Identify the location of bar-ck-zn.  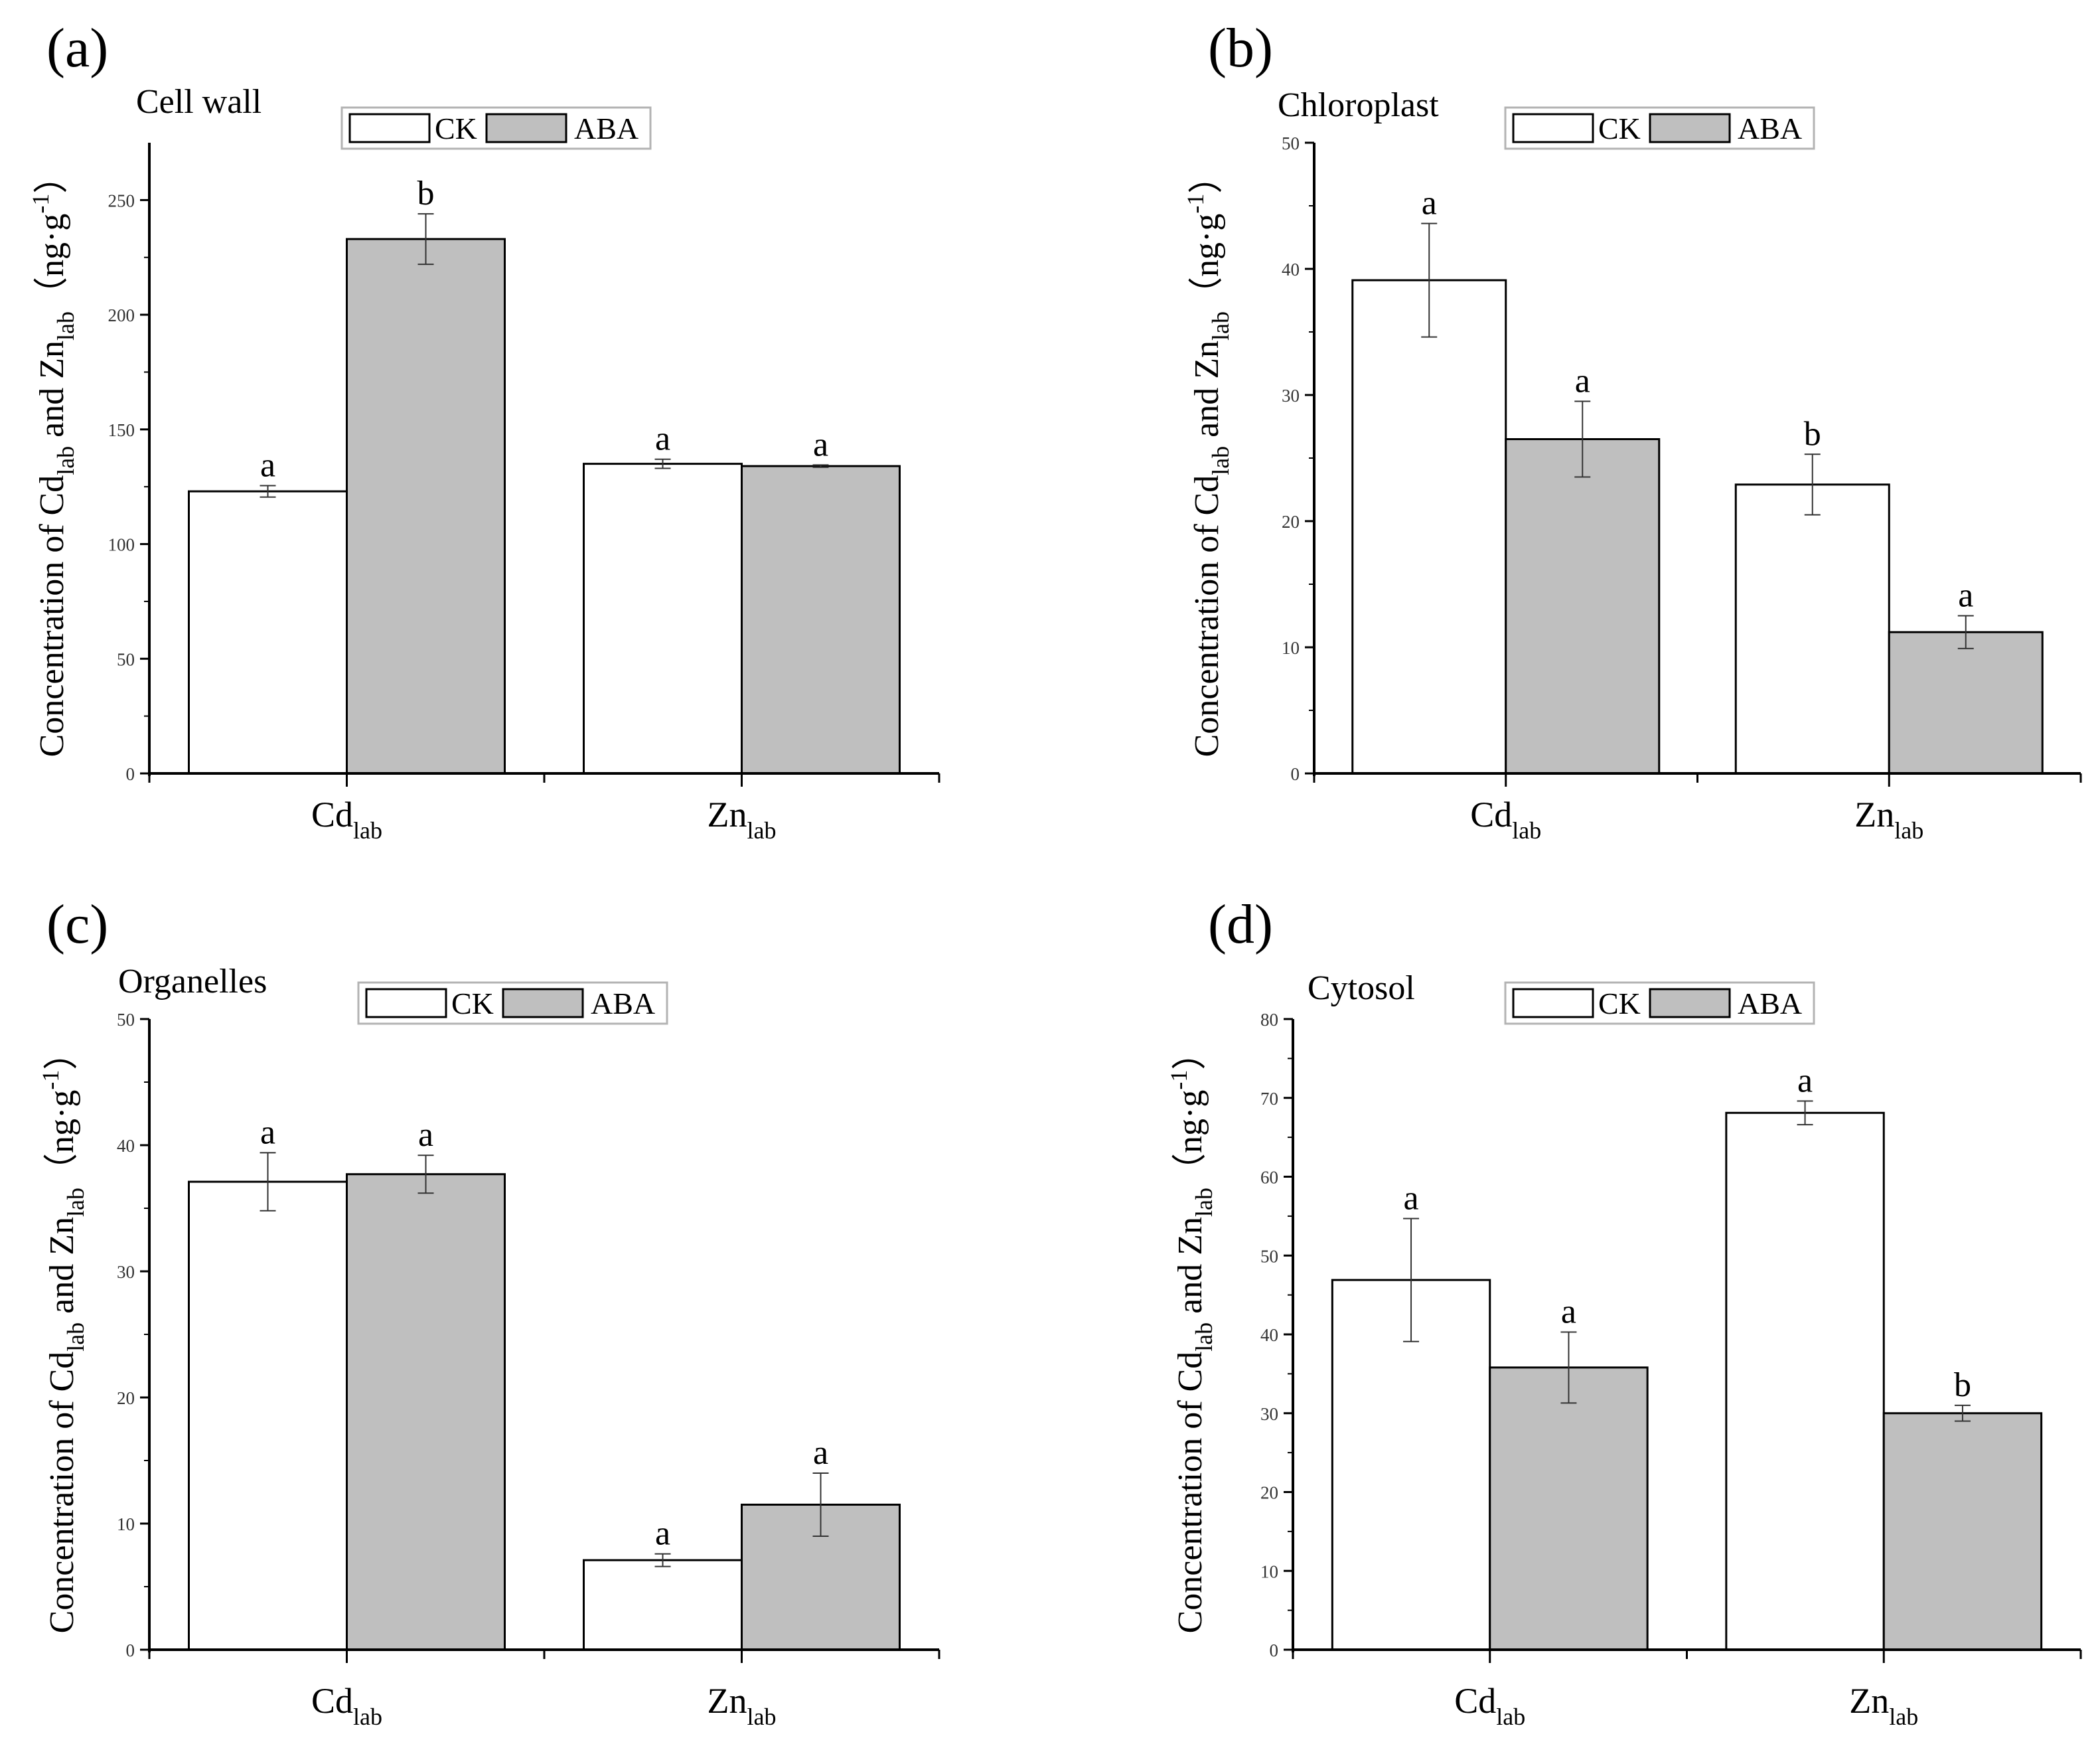
(1812, 629).